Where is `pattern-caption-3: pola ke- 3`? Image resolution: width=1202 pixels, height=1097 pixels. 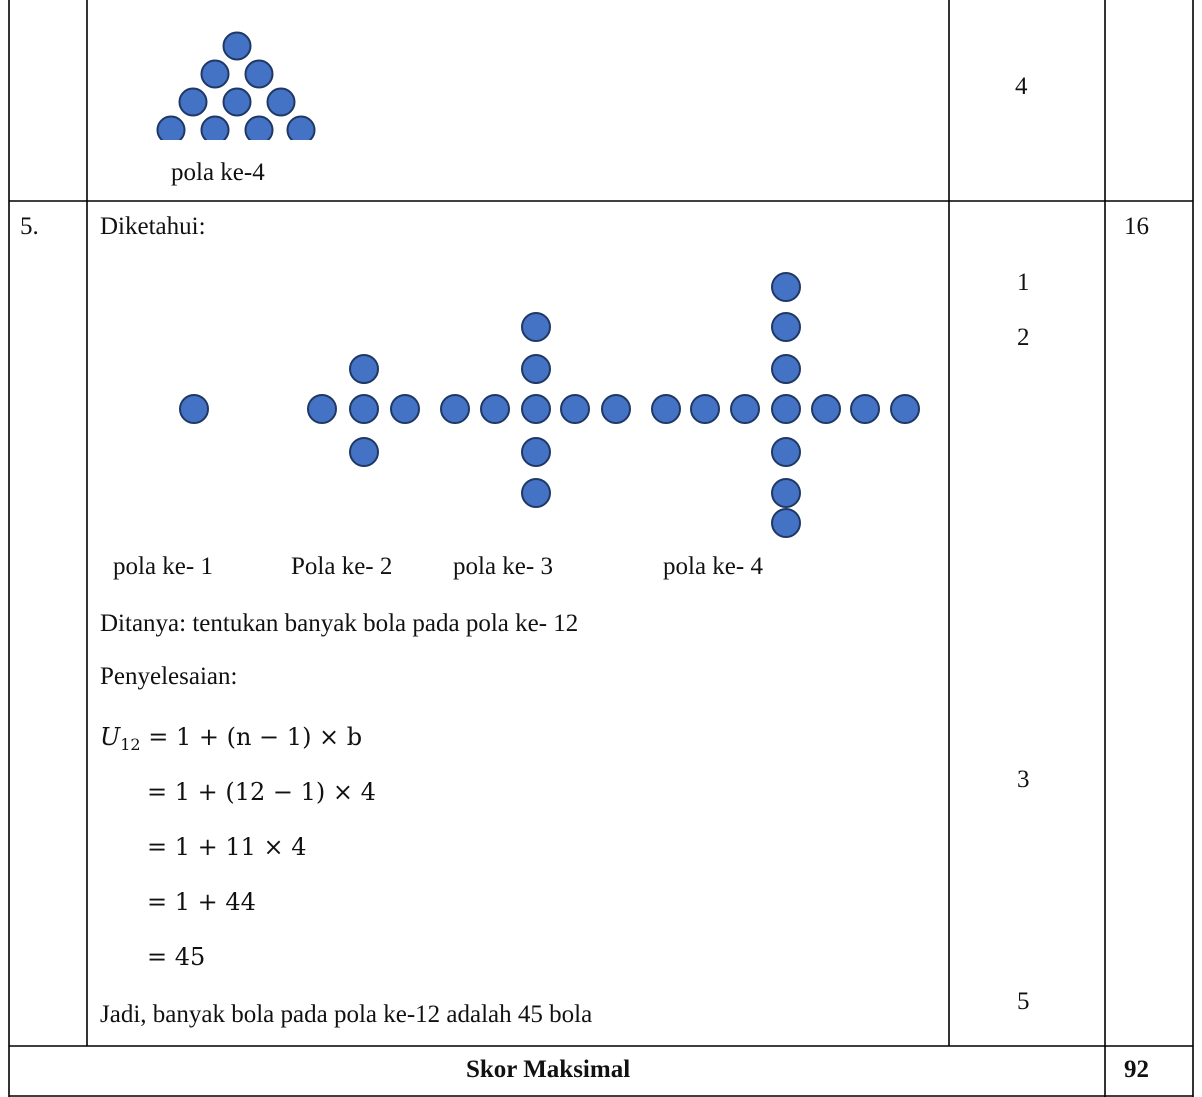
pattern-caption-3: pola ke- 3 is located at coordinates (503, 566).